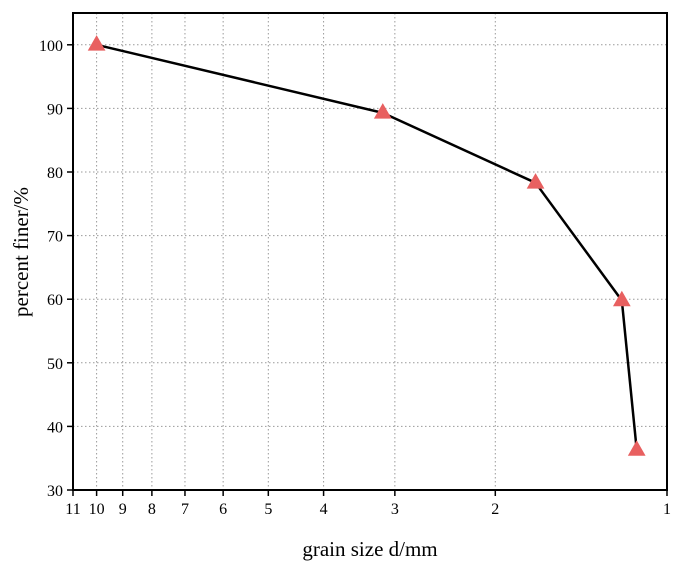  I want to click on x-axis-title: grain size d/mm, so click(369, 549).